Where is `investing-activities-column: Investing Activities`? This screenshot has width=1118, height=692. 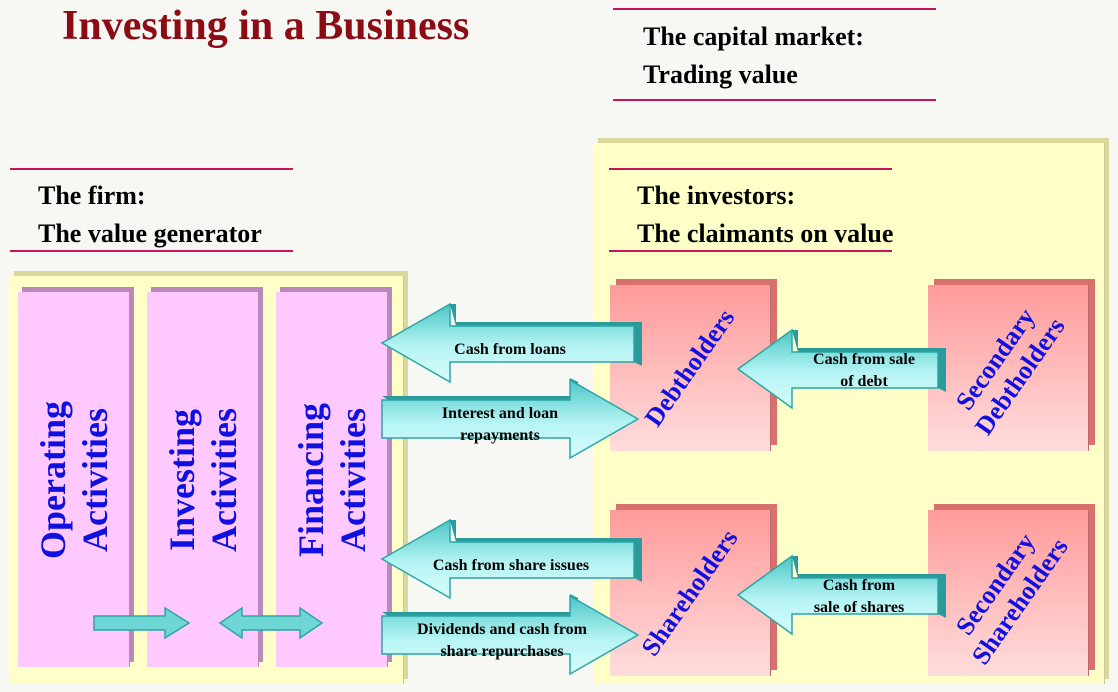
investing-activities-column: Investing Activities is located at coordinates (203, 479).